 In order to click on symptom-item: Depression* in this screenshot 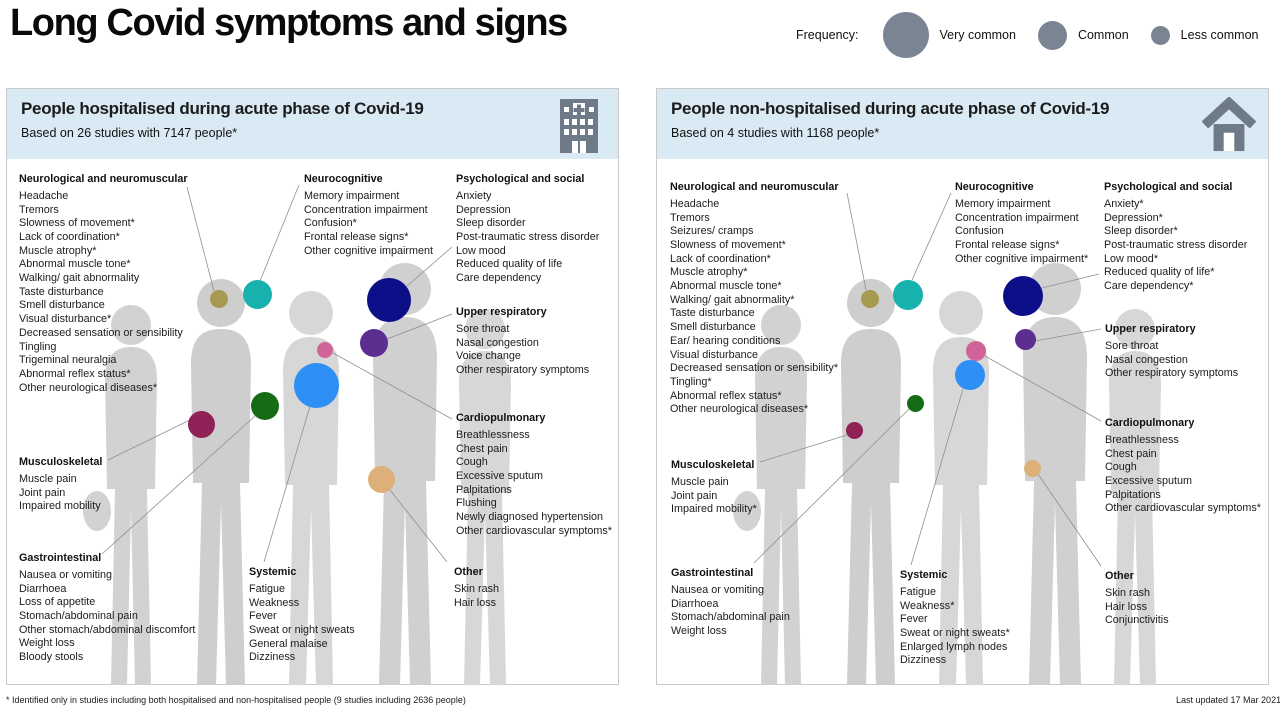, I will do `click(1133, 217)`.